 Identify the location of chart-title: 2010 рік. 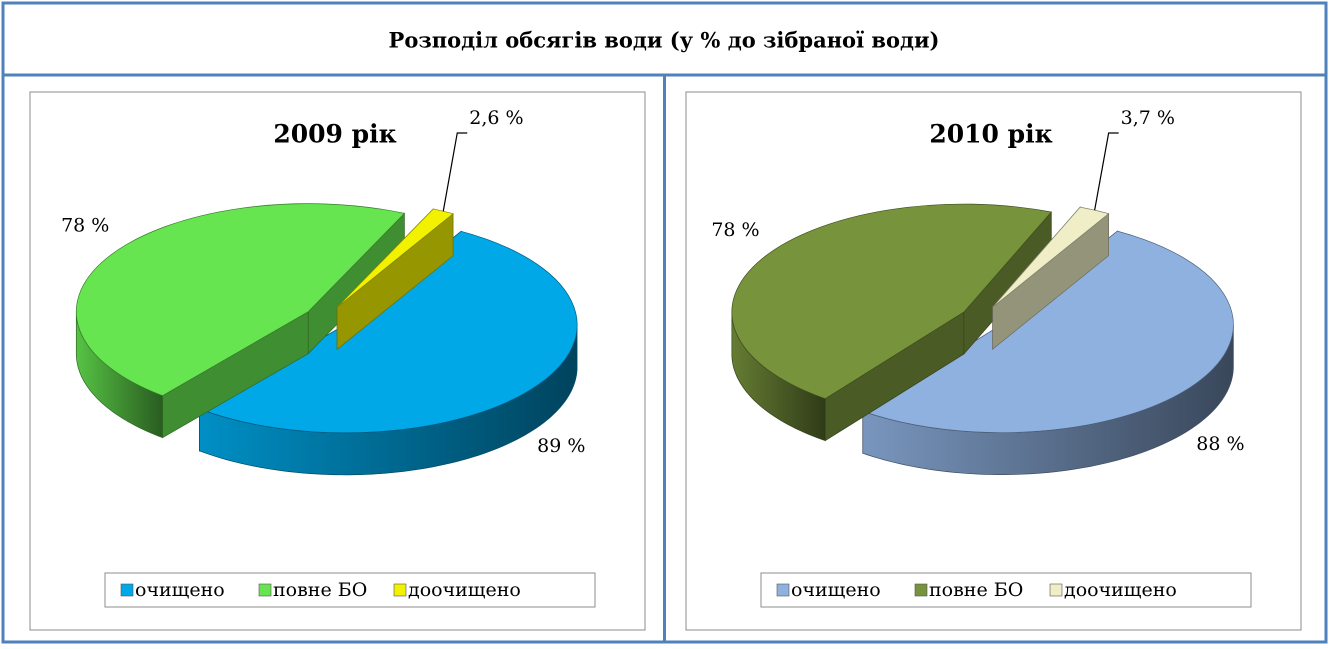
(990, 134).